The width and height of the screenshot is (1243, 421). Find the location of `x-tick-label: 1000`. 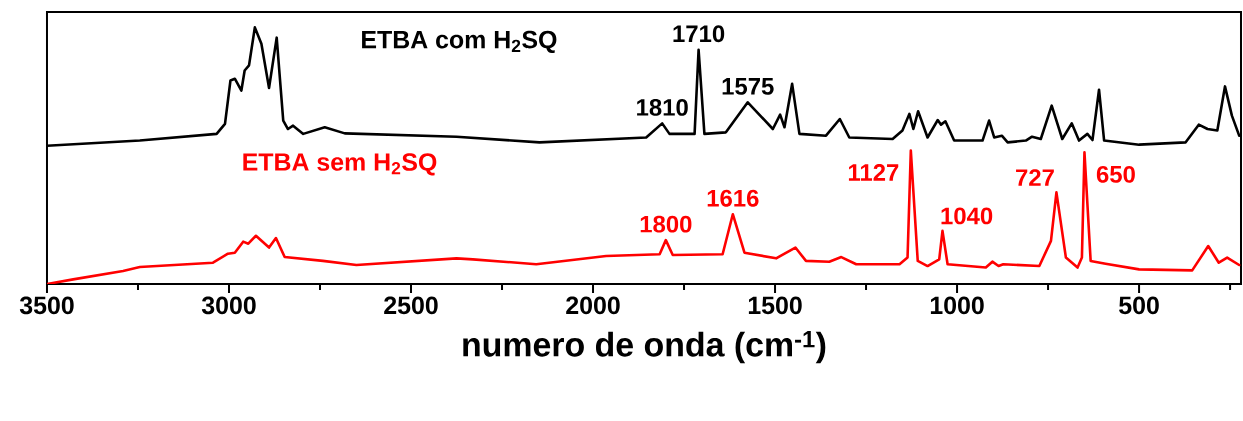

x-tick-label: 1000 is located at coordinates (957, 305).